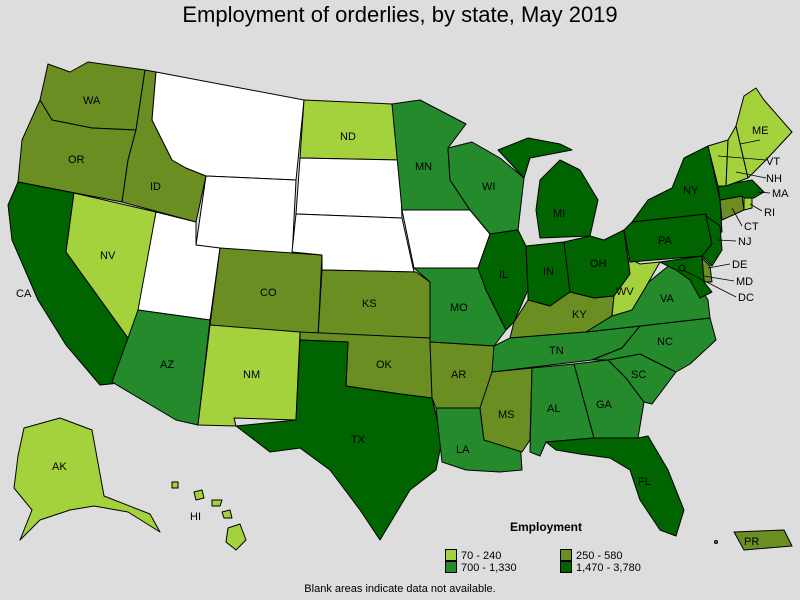  Describe the element at coordinates (459, 308) in the screenshot. I see `label-mo: MO` at that location.